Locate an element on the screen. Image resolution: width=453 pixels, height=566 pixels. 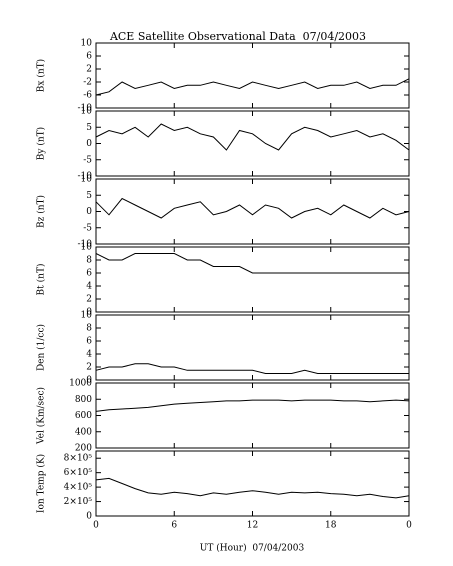
y-tick-label: -2 is located at coordinates (87, 83).